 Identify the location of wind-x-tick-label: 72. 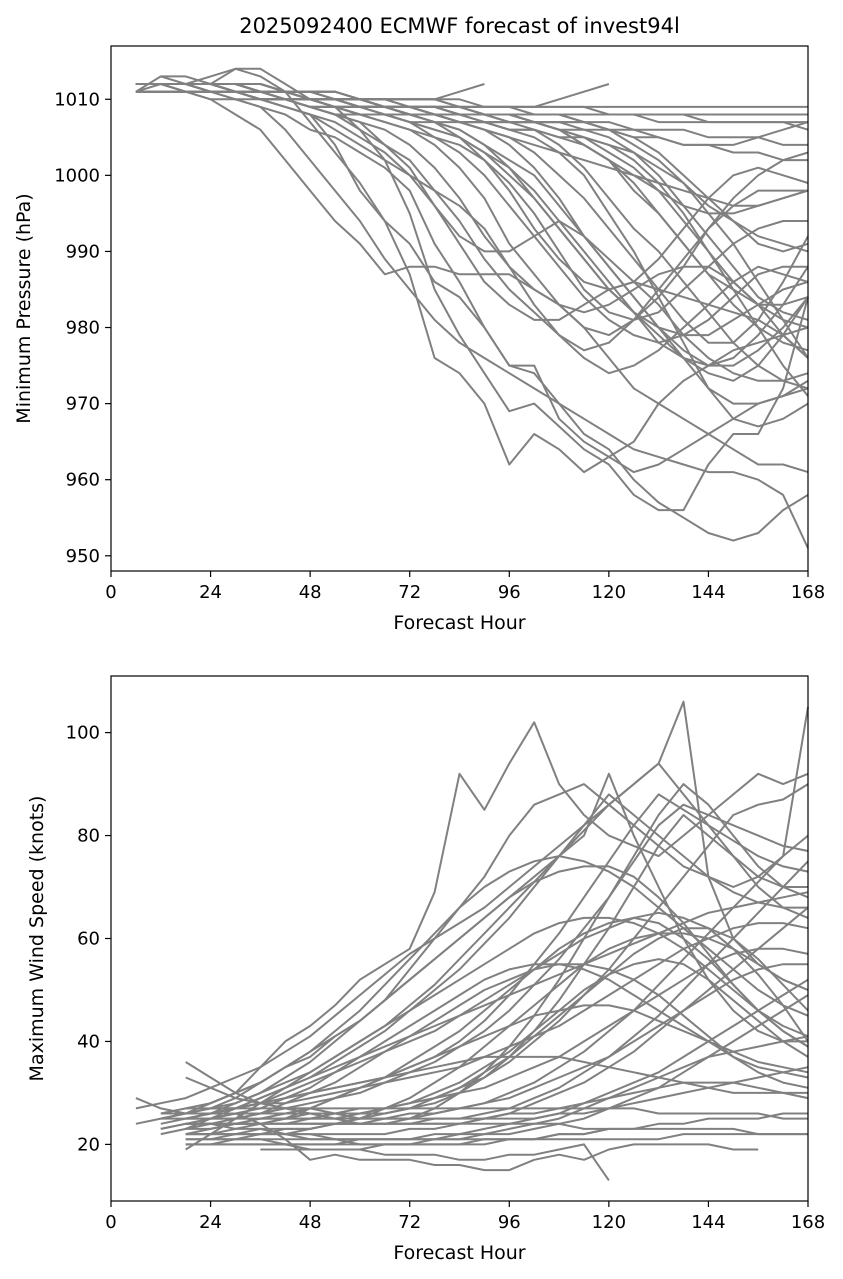
(409, 1222).